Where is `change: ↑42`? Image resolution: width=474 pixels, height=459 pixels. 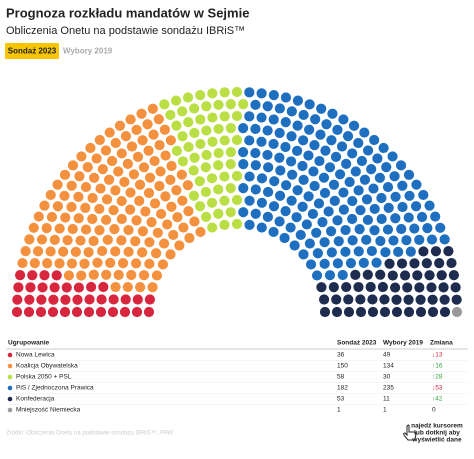
change: ↑42 is located at coordinates (437, 399).